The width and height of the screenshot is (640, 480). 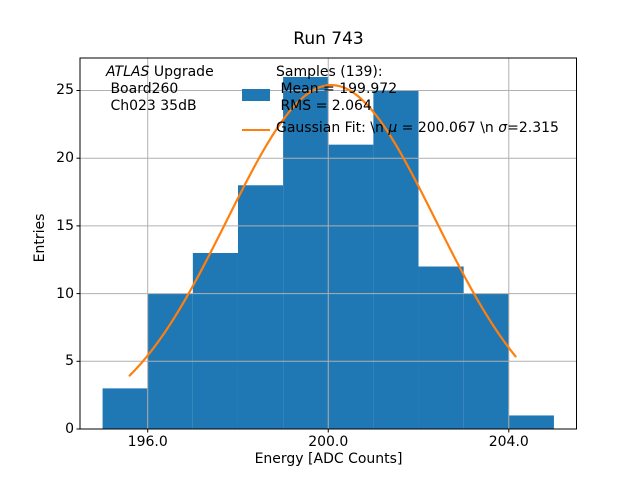 I want to click on legend-samples-line-3: RMS = 2.064, so click(x=324, y=106).